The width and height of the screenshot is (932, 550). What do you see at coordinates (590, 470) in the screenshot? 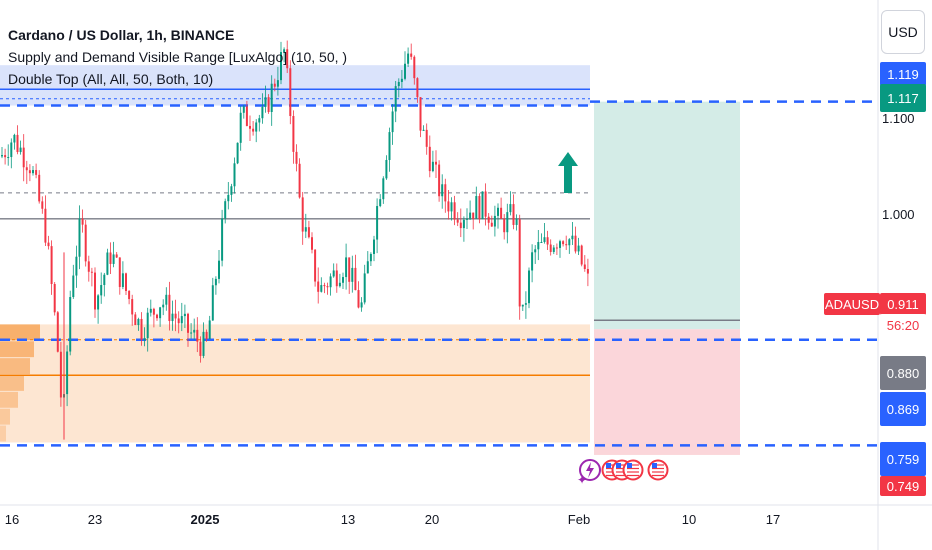
I see `lightning-glyph` at bounding box center [590, 470].